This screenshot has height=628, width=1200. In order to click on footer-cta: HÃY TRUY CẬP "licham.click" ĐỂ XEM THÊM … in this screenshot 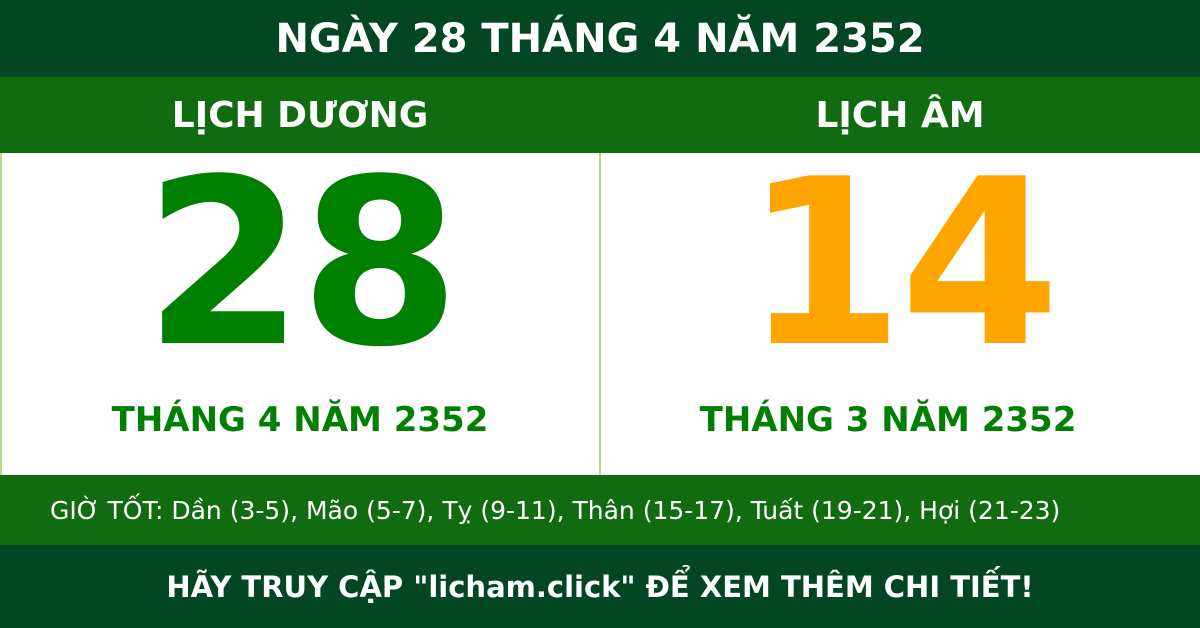, I will do `click(600, 586)`.